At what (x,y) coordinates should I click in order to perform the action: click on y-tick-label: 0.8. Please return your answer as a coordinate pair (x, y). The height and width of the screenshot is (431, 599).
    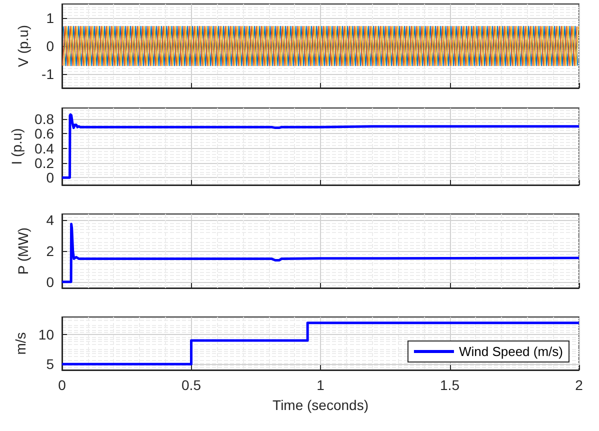
    Looking at the image, I should click on (44, 119).